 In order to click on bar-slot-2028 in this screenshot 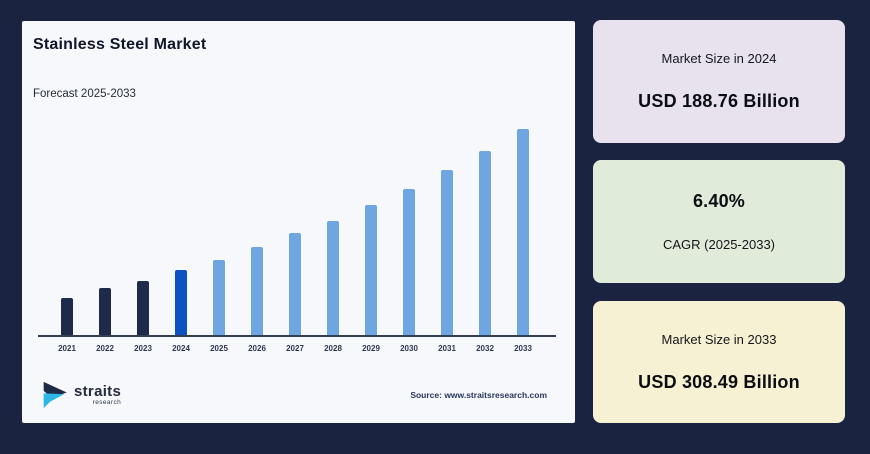, I will do `click(333, 228)`.